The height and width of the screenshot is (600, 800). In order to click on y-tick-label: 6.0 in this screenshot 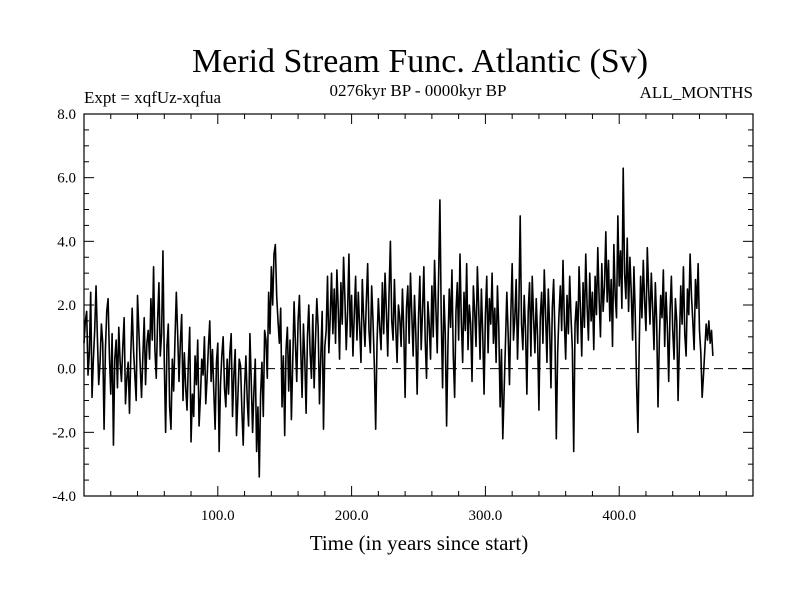, I will do `click(66, 179)`.